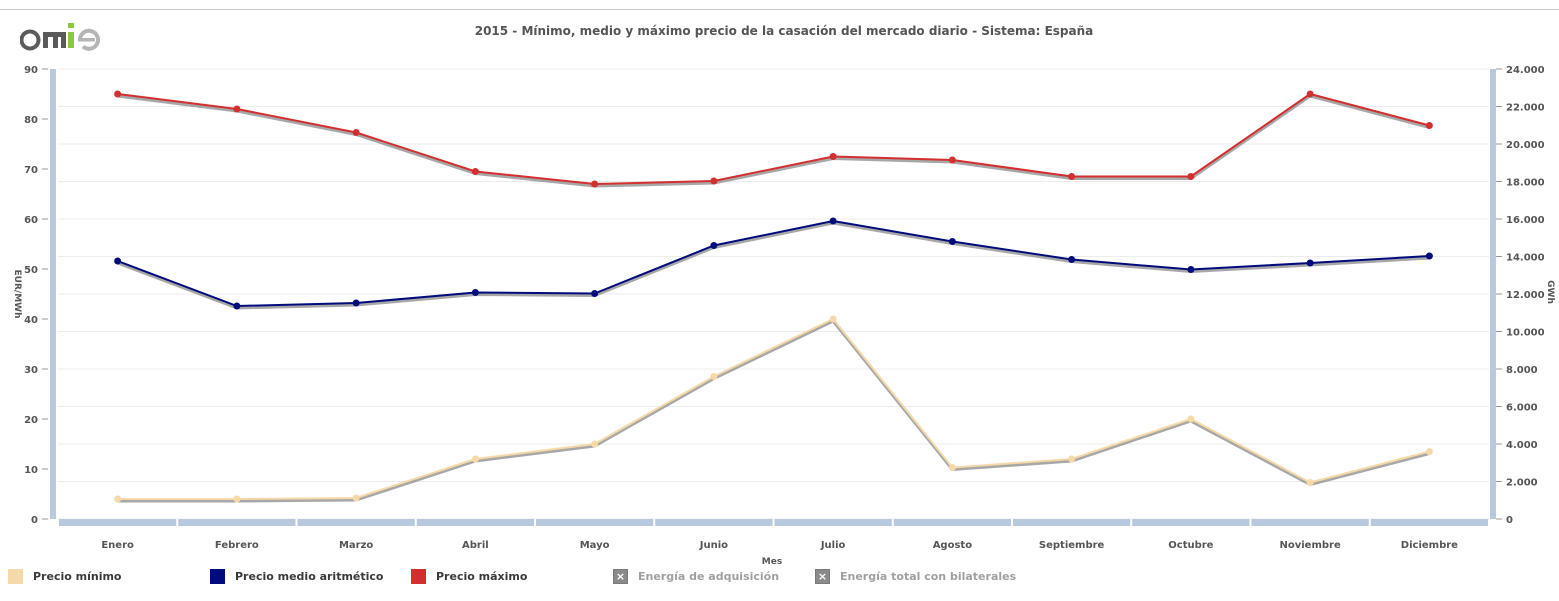 This screenshot has width=1559, height=601. I want to click on x-tick-label: Mayo, so click(595, 545).